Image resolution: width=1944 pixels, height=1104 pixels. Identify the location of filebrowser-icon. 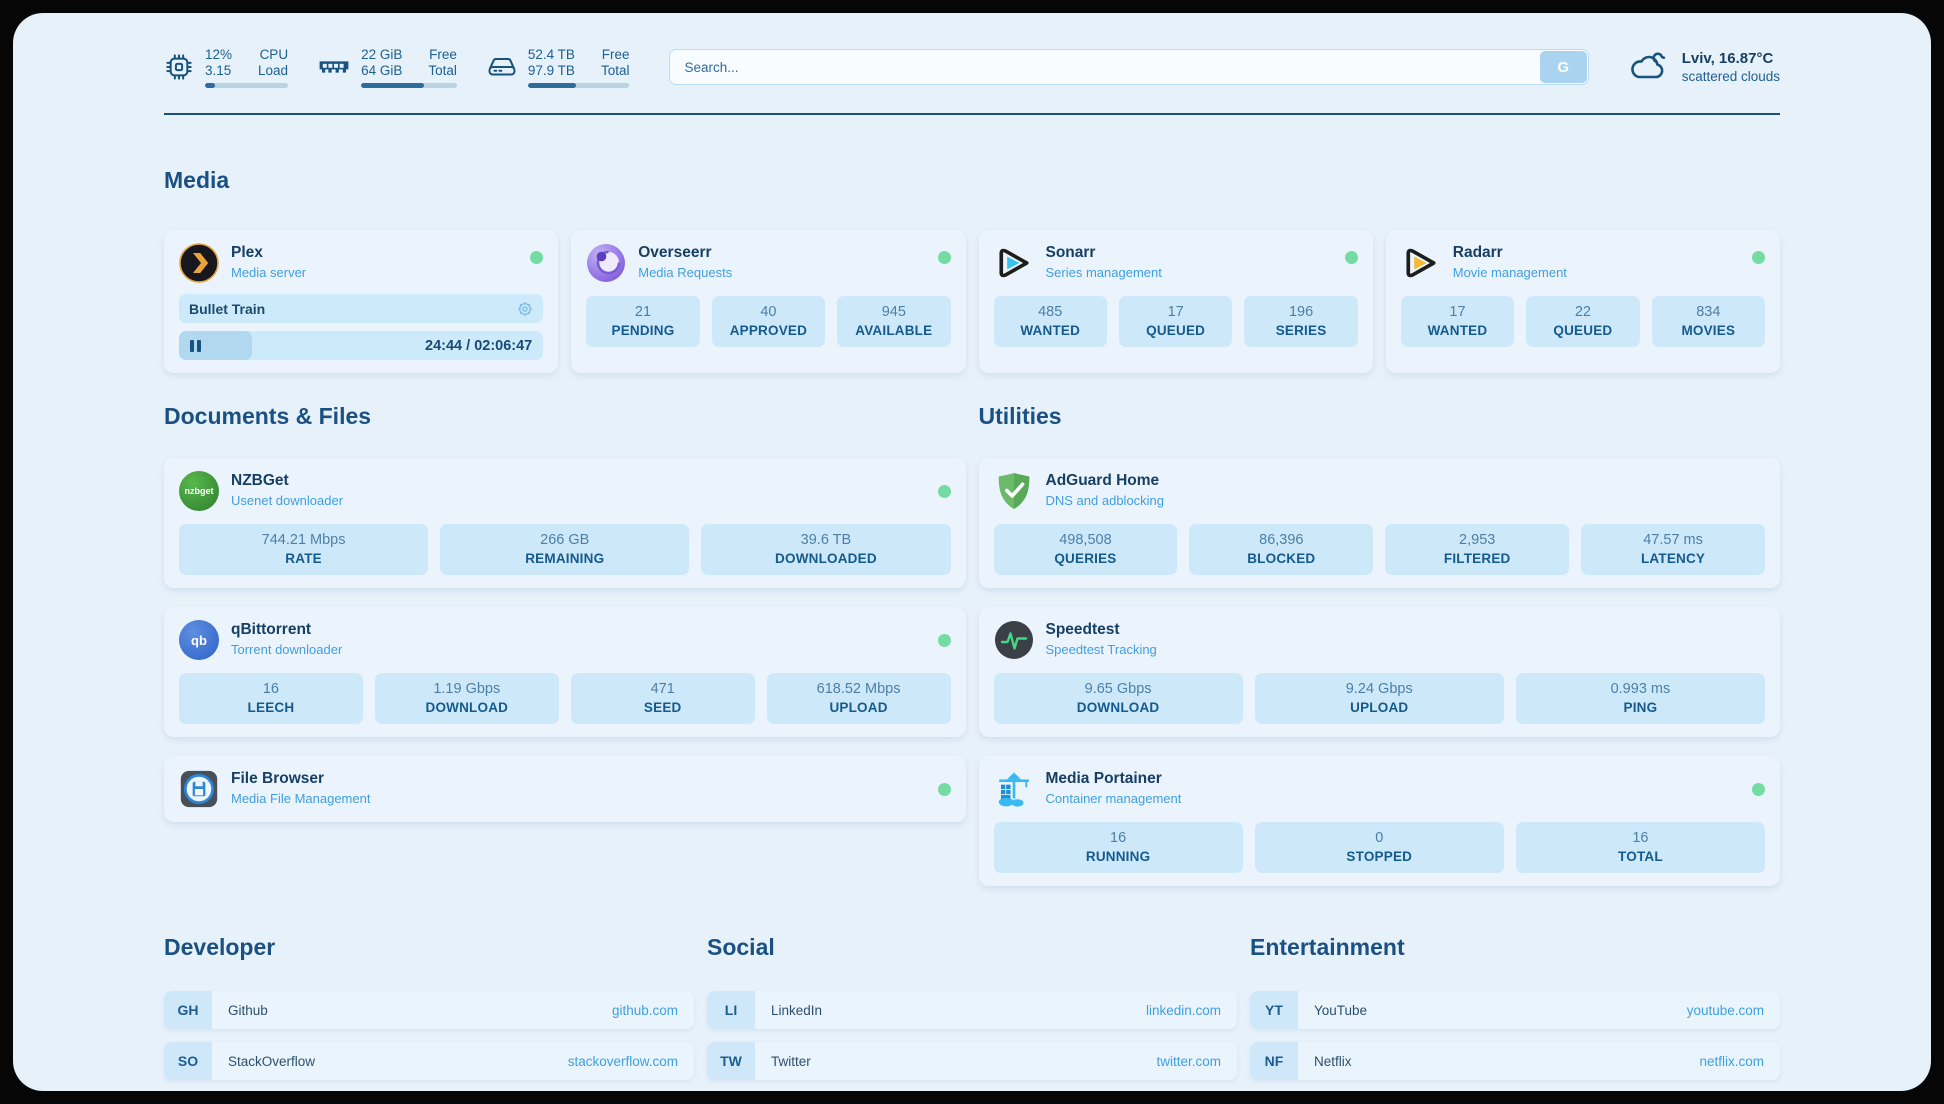
(199, 789).